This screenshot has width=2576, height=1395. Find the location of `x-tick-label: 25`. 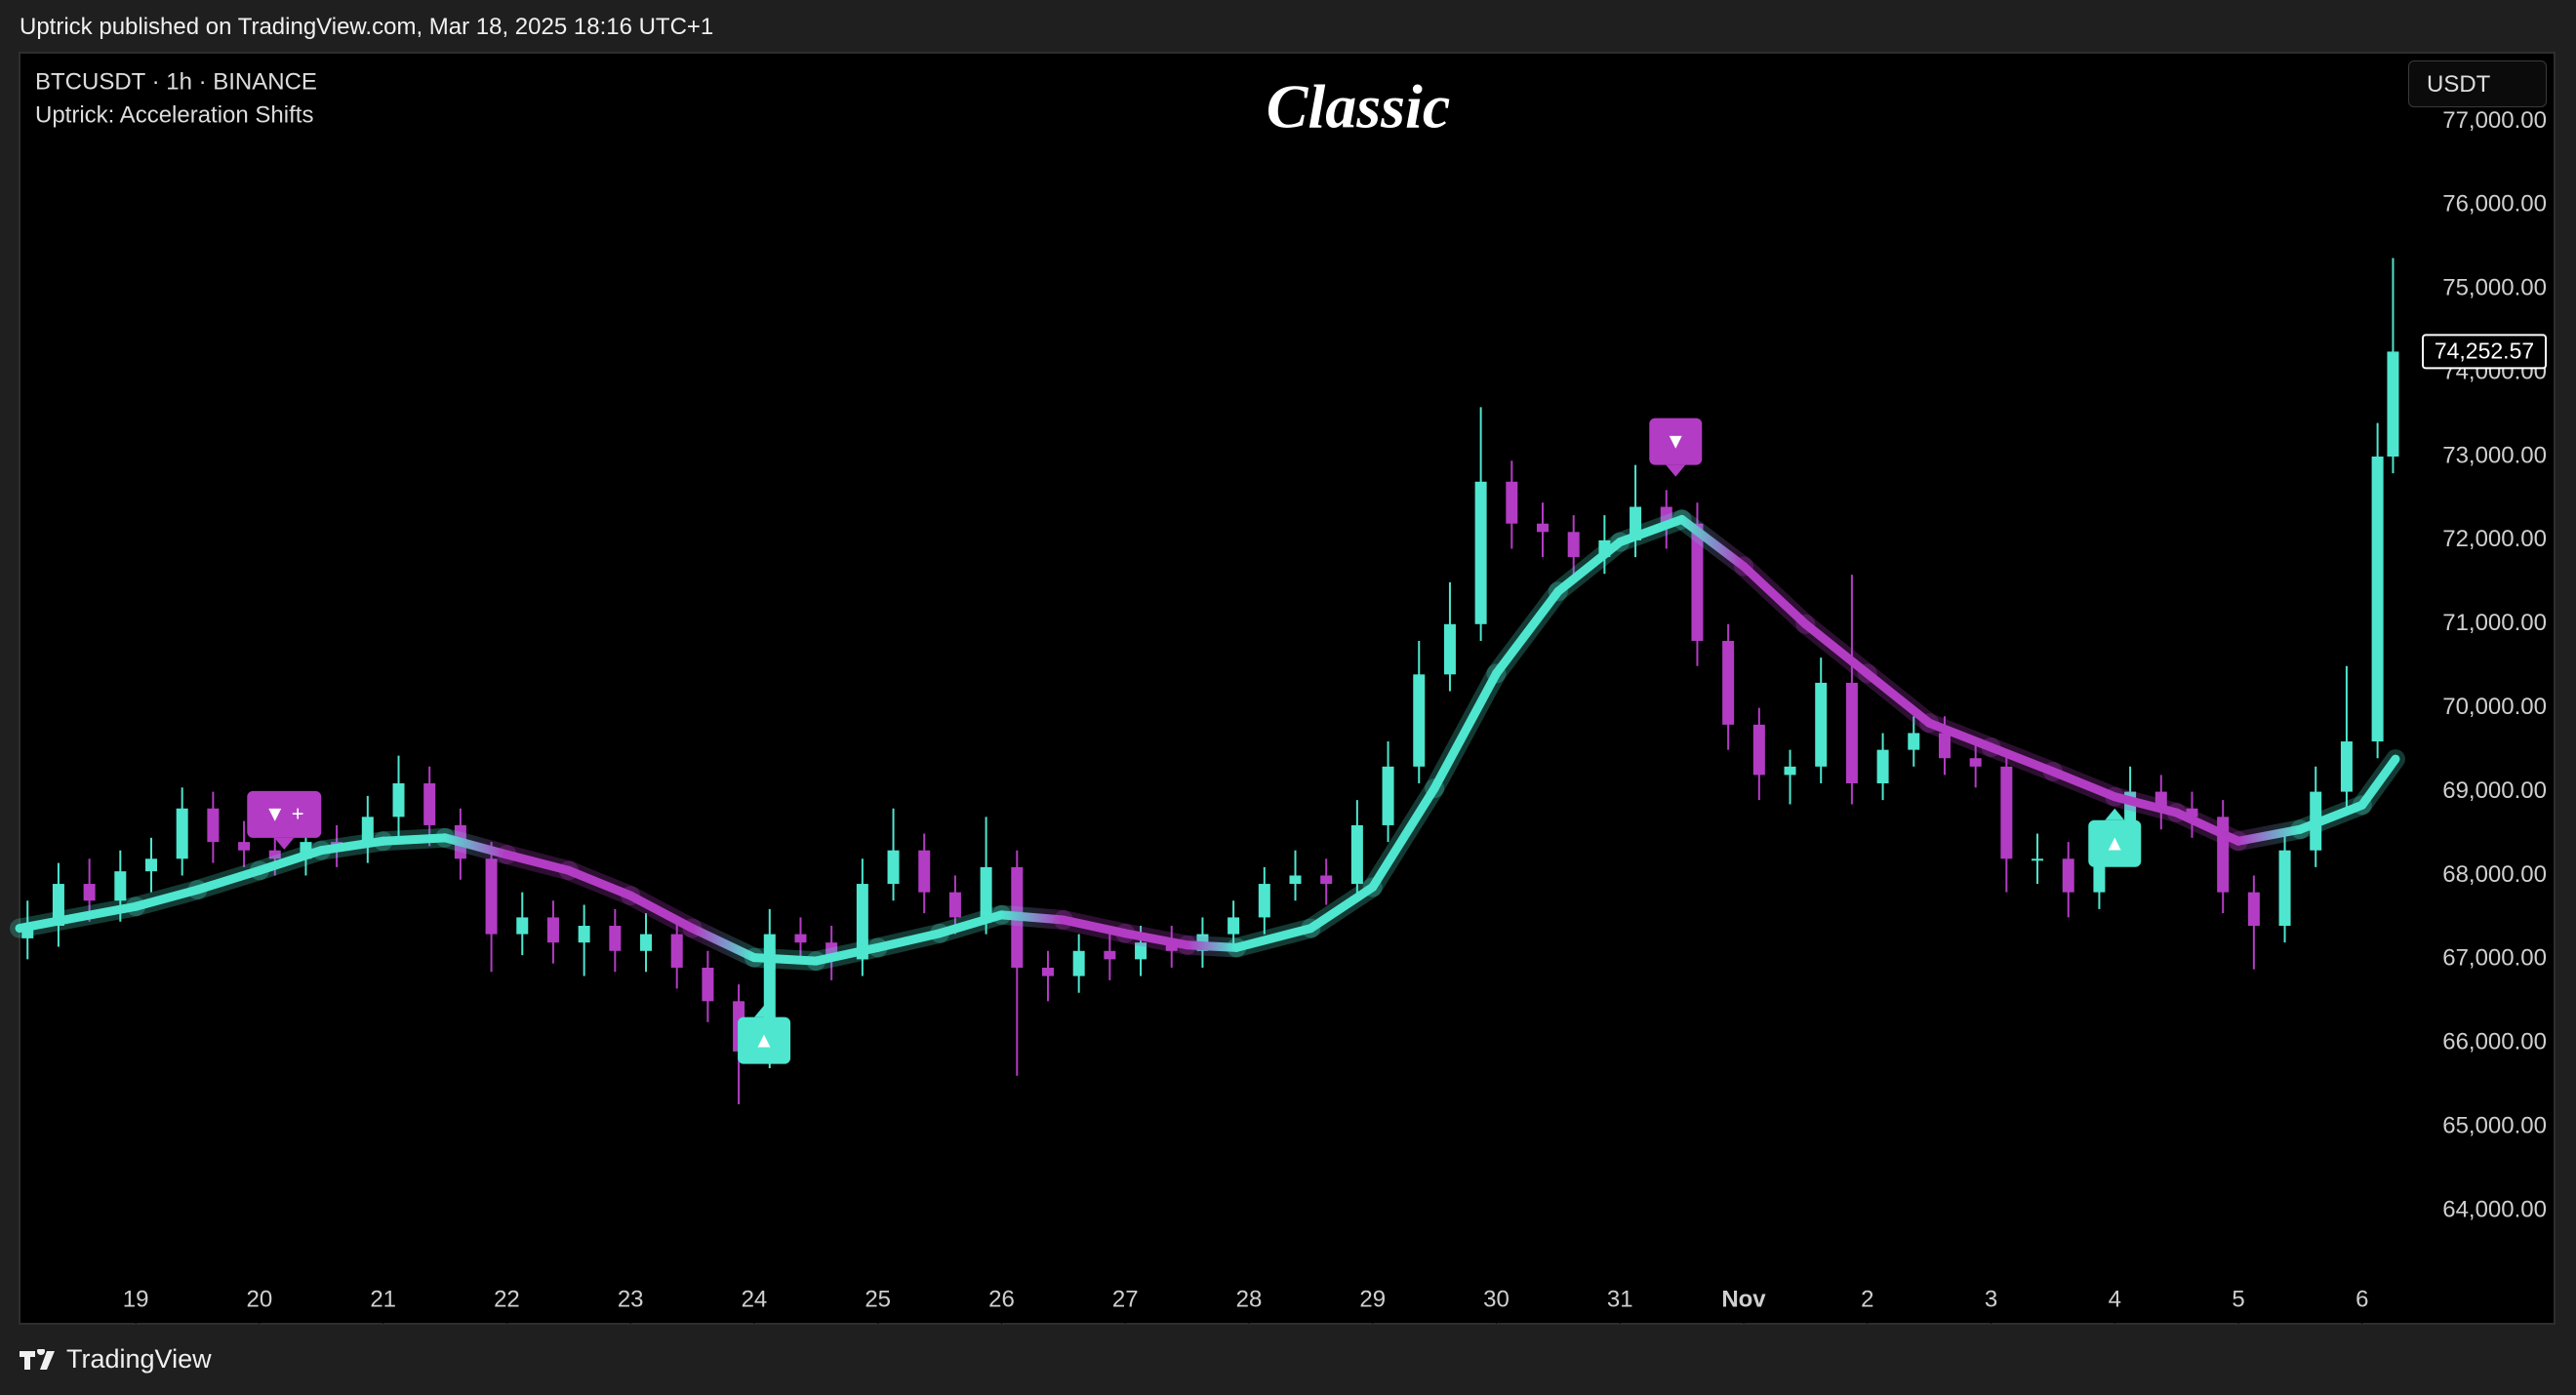

x-tick-label: 25 is located at coordinates (878, 1299).